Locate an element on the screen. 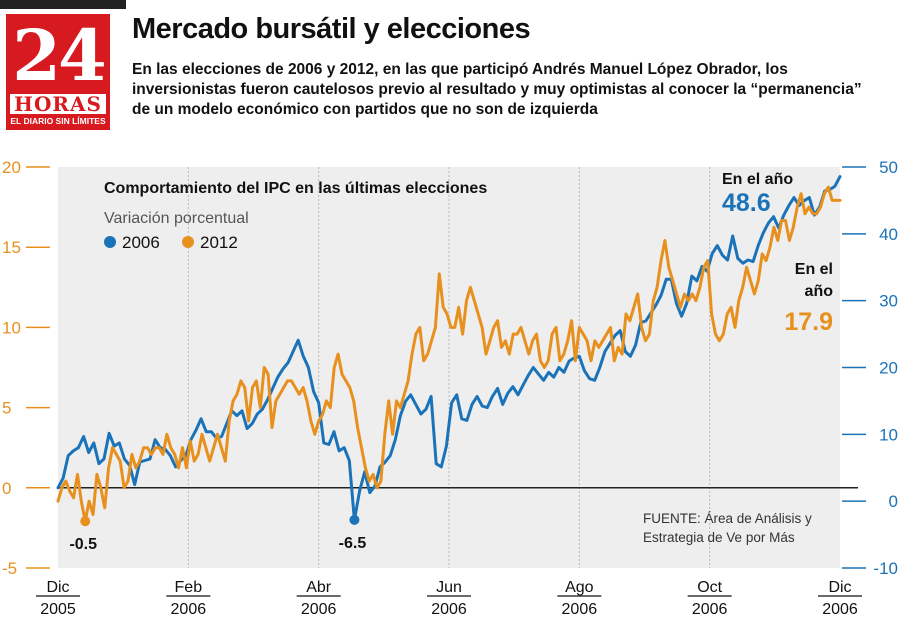  annotation-label-2006: -6.5 is located at coordinates (353, 543).